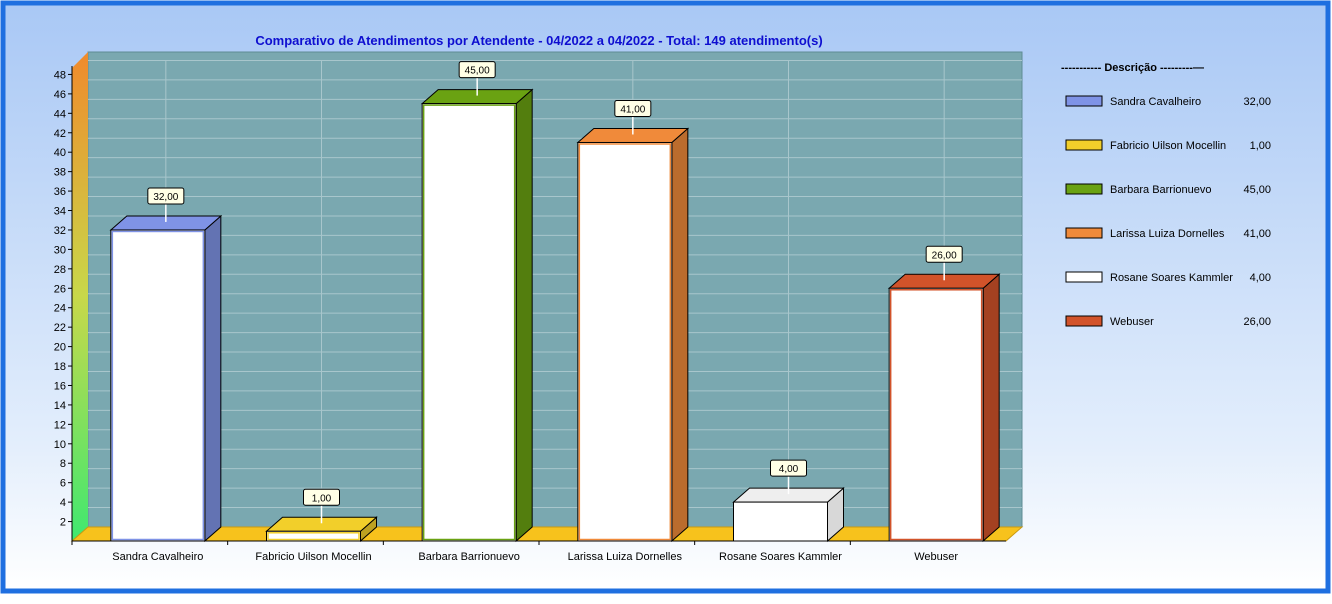 This screenshot has width=1332, height=604. I want to click on y-tick-label: 24, so click(60, 309).